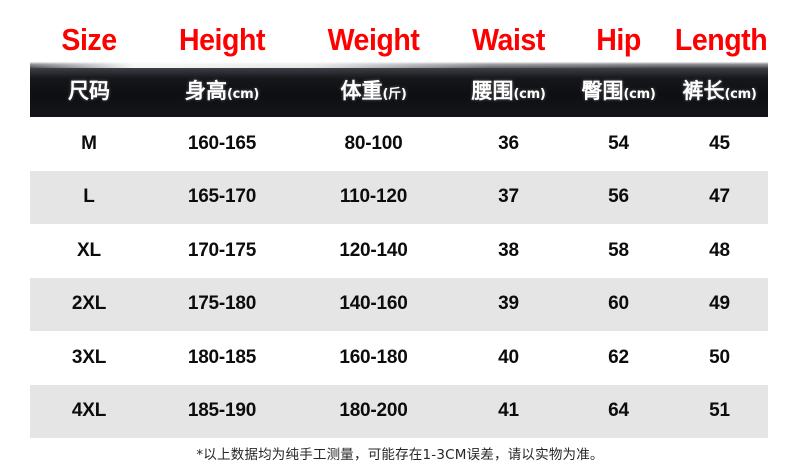  I want to click on cell-weight: 80-100, so click(373, 143).